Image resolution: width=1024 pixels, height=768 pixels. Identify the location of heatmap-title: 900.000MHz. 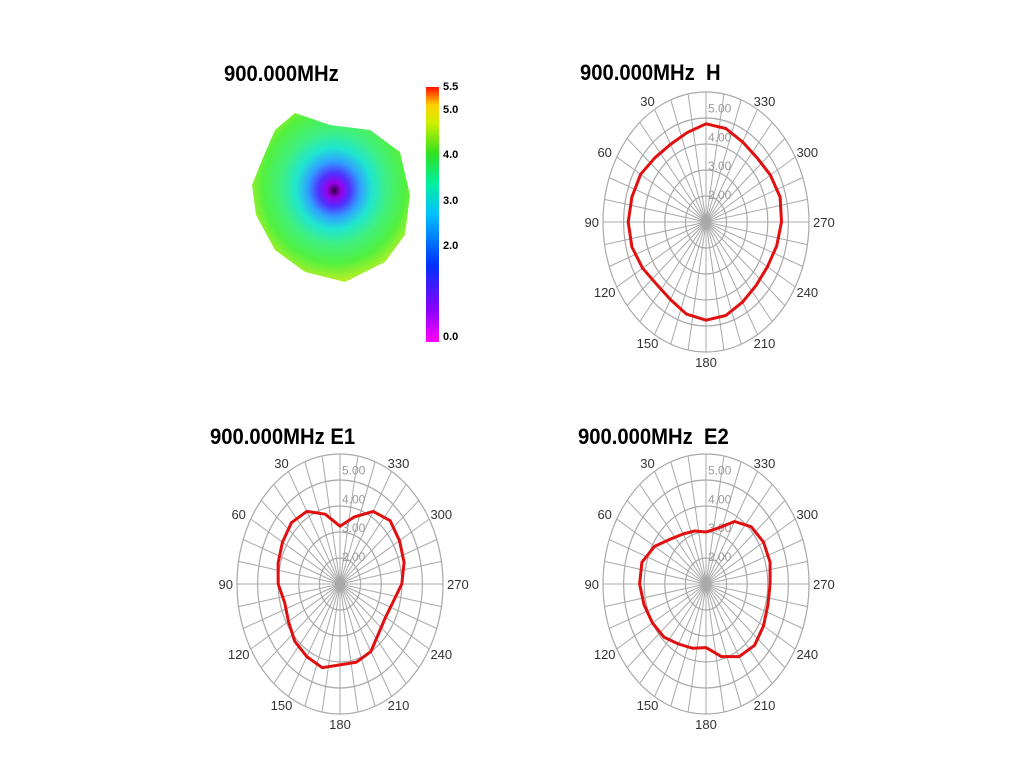
(281, 73).